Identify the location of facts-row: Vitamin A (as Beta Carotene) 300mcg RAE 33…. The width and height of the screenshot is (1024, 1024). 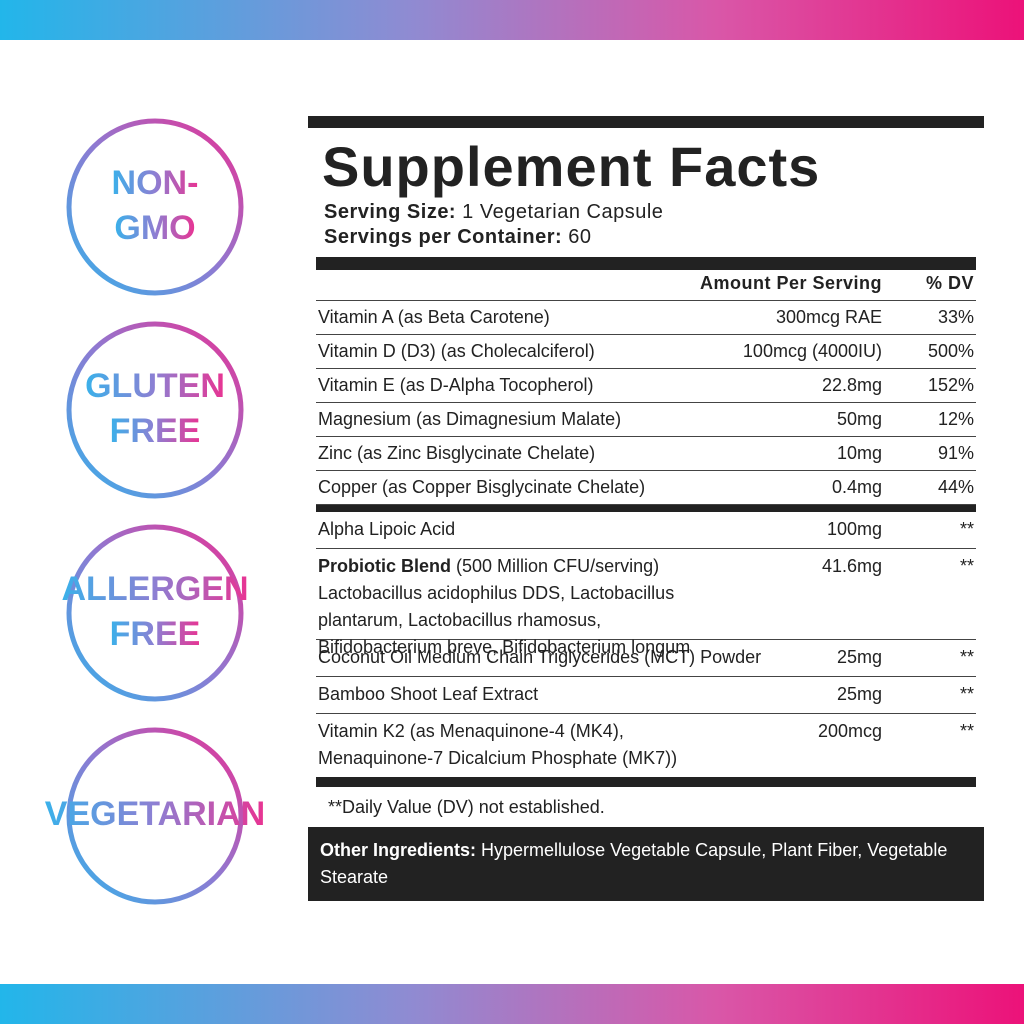
(646, 318).